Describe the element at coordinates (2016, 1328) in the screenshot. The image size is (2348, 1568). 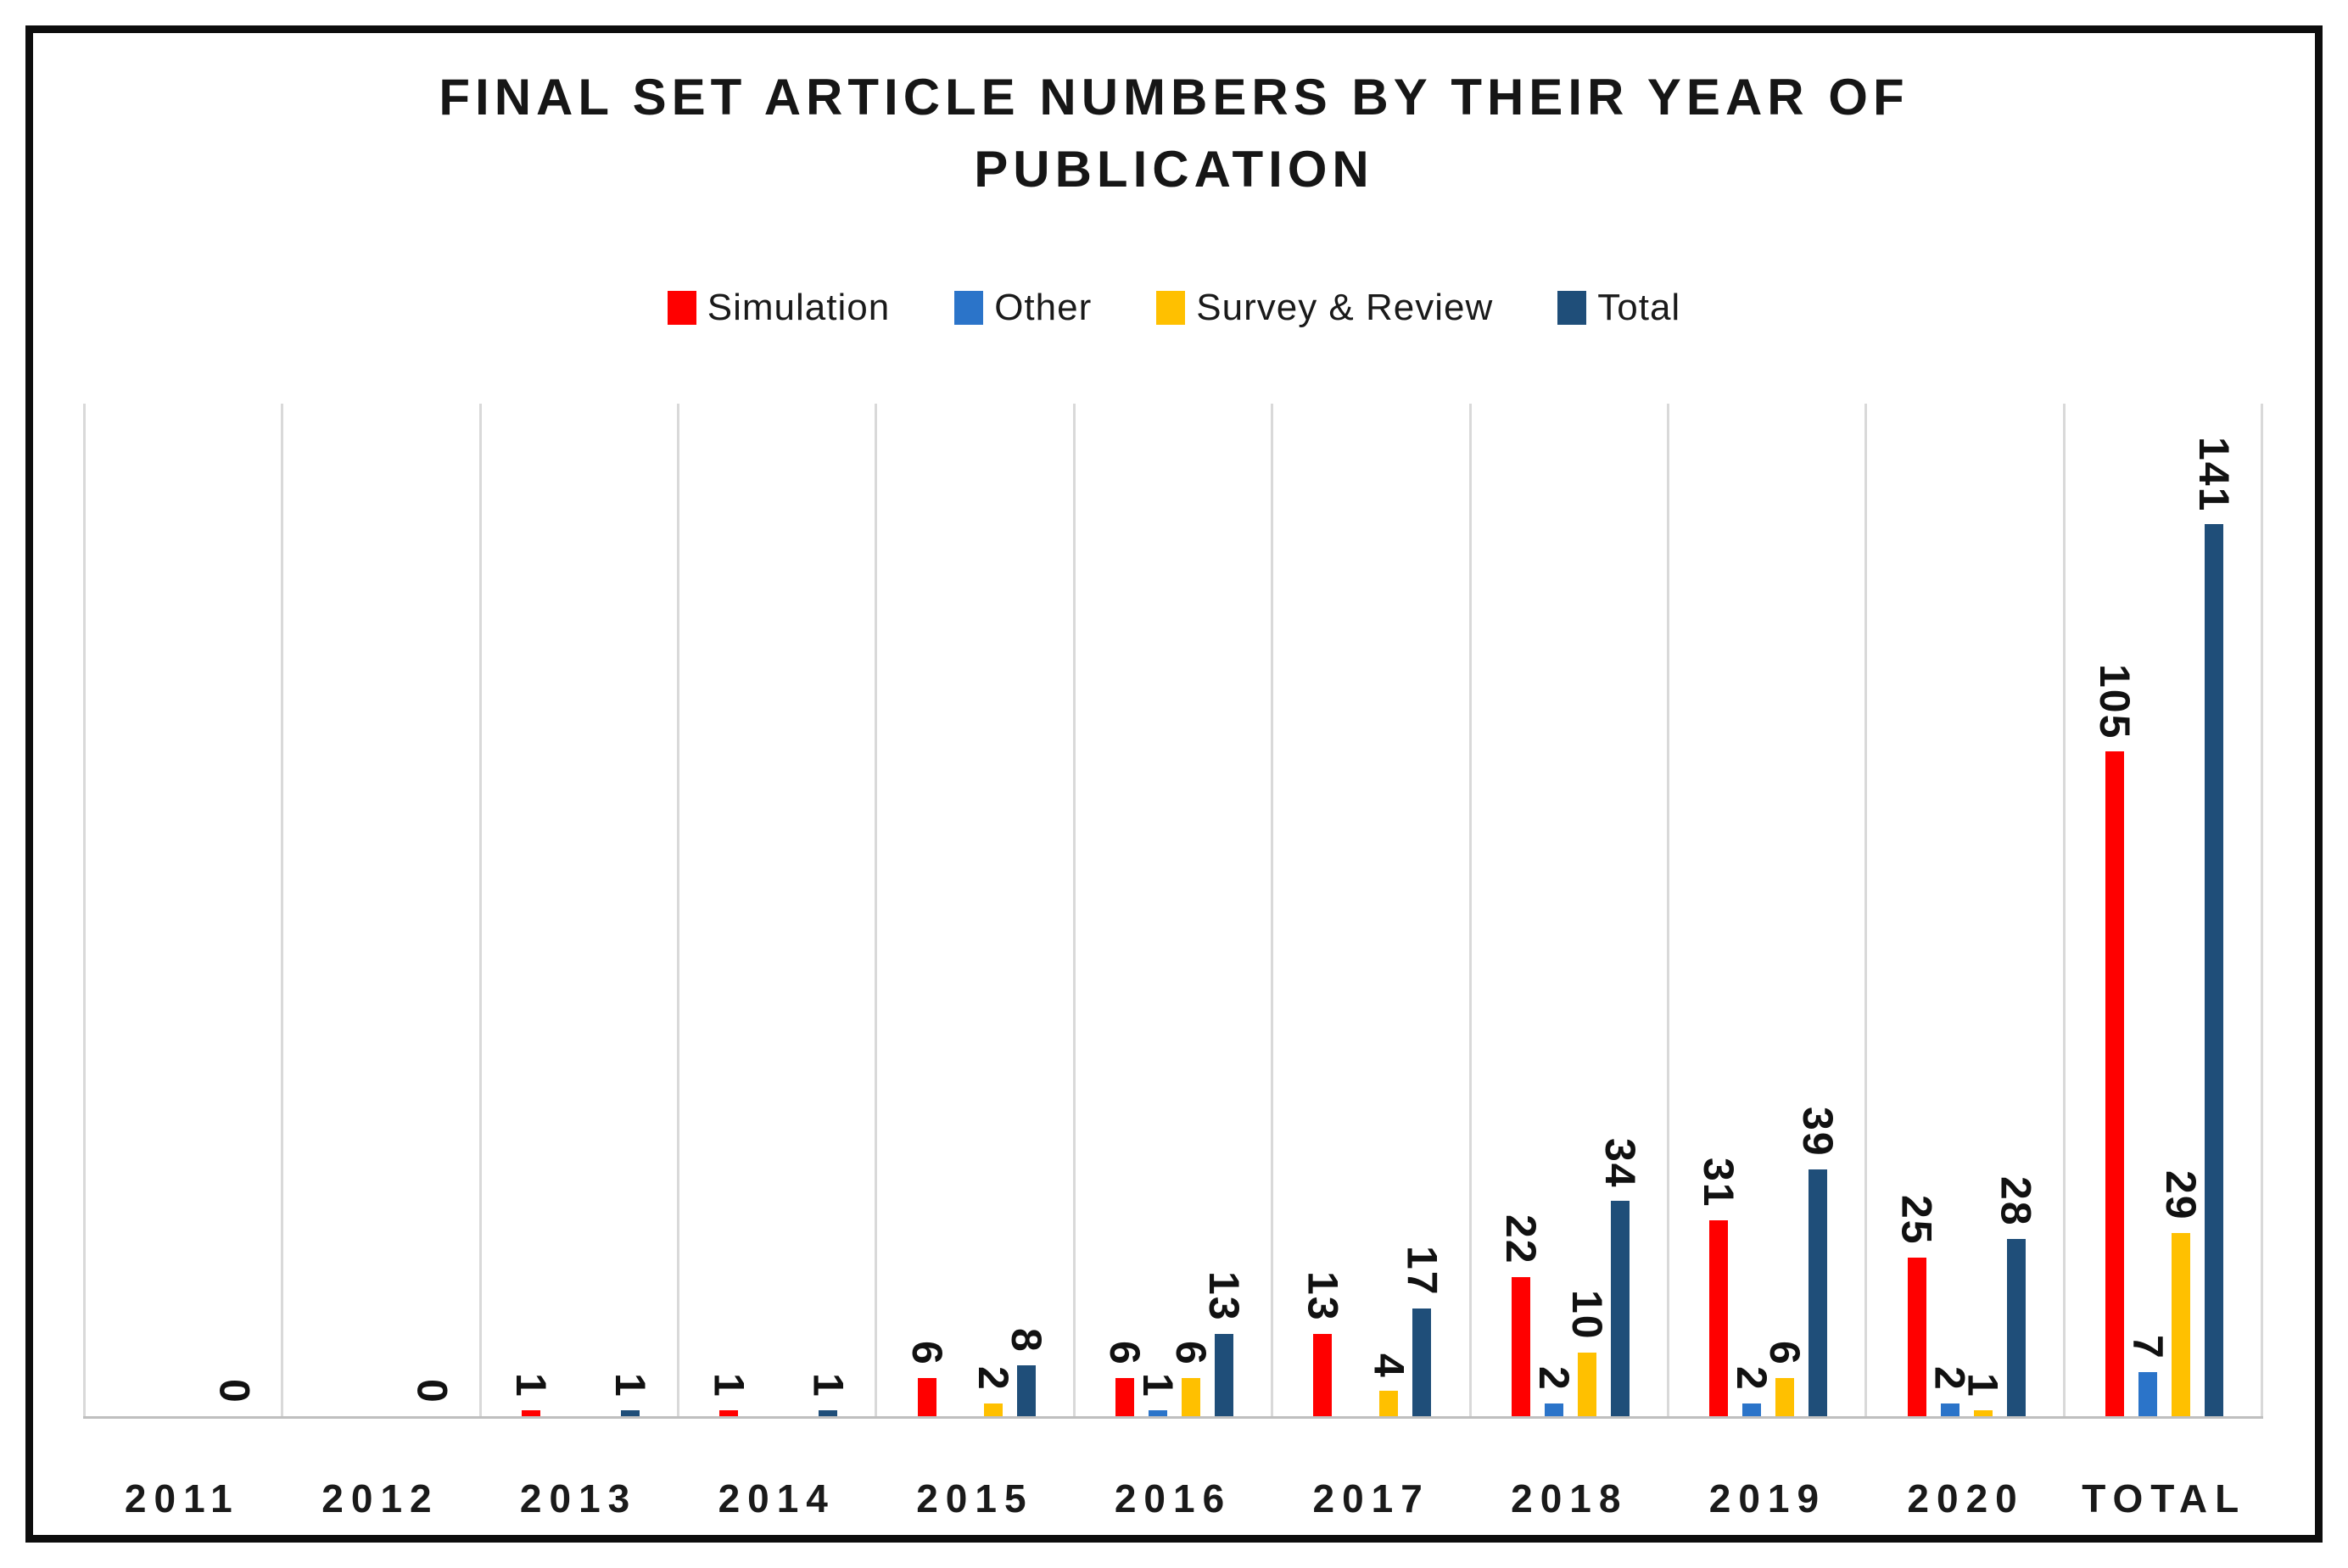
I see `bar-total-2020` at that location.